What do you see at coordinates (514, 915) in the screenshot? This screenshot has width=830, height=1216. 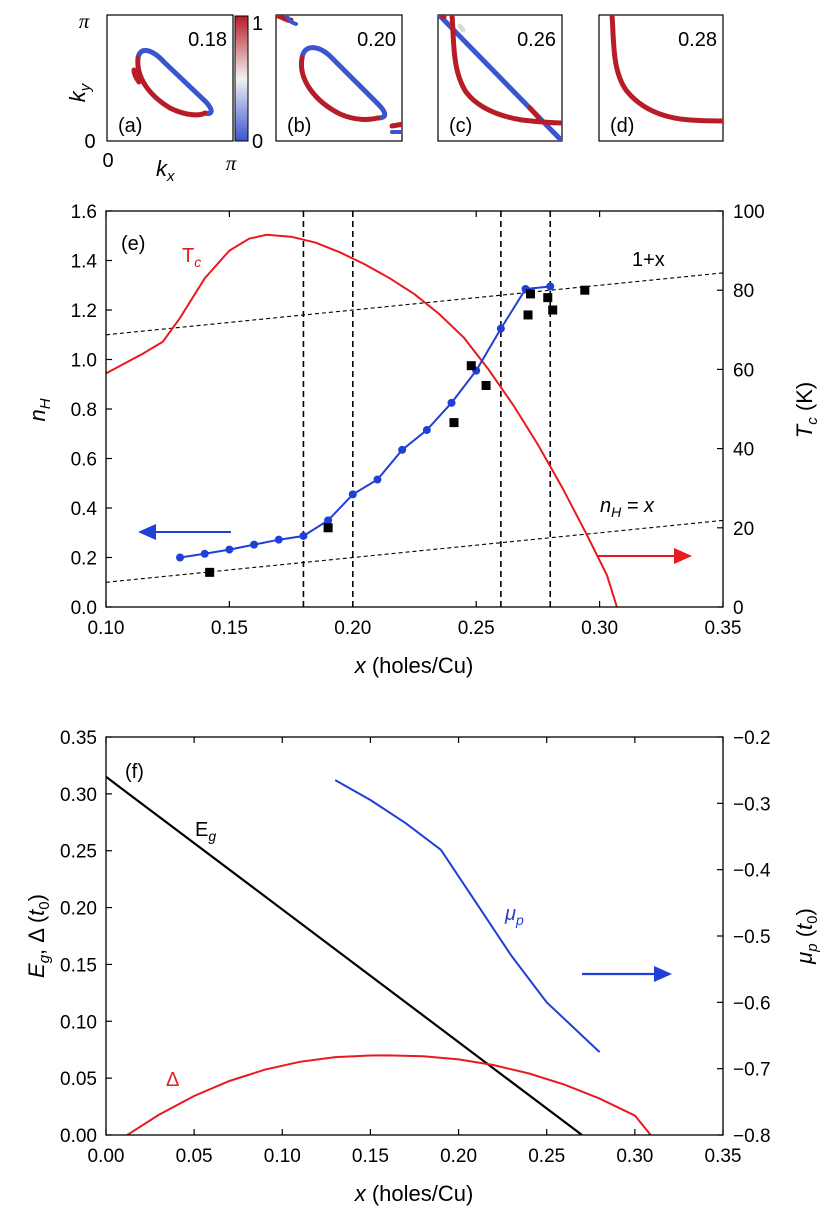 I see `mu-annotation: μp` at bounding box center [514, 915].